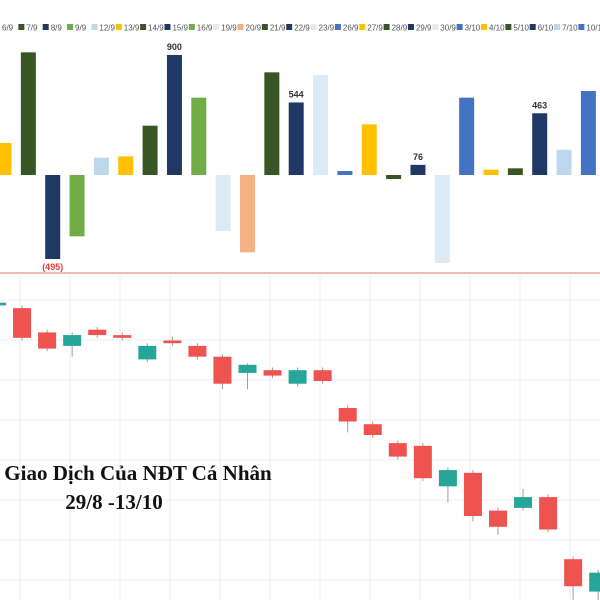 The height and width of the screenshot is (605, 600). Describe the element at coordinates (32, 28) in the screenshot. I see `legend-label-1: 7/9` at that location.